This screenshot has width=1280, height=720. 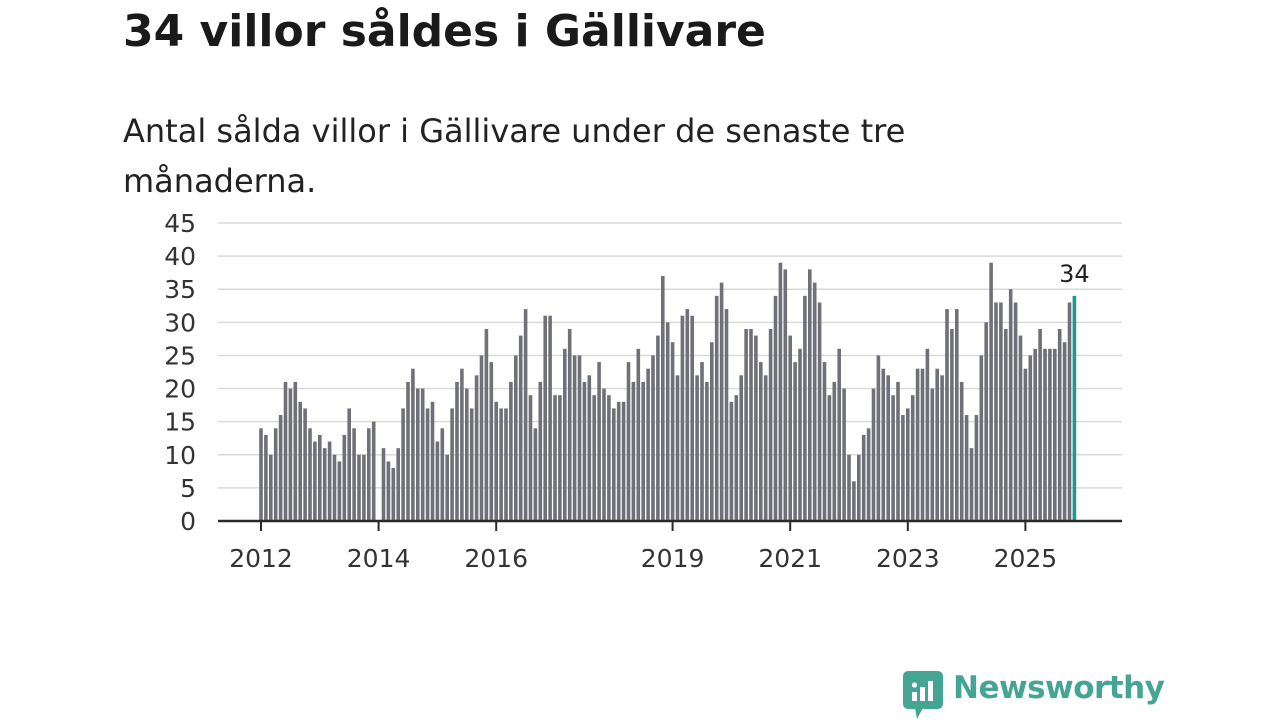 I want to click on bar-chart-speech-bubble-icon, so click(x=923, y=695).